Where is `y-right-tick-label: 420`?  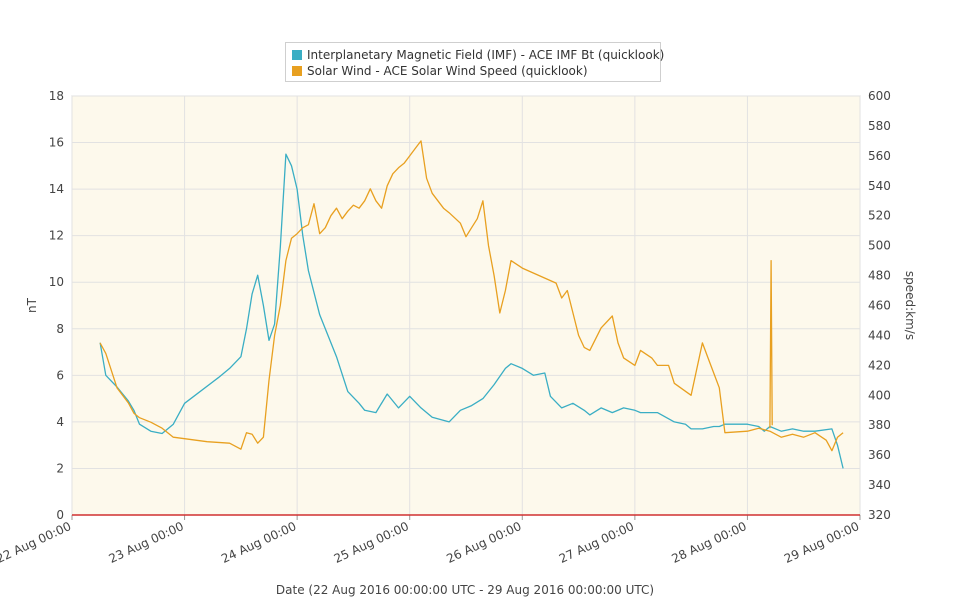
y-right-tick-label: 420 is located at coordinates (879, 365).